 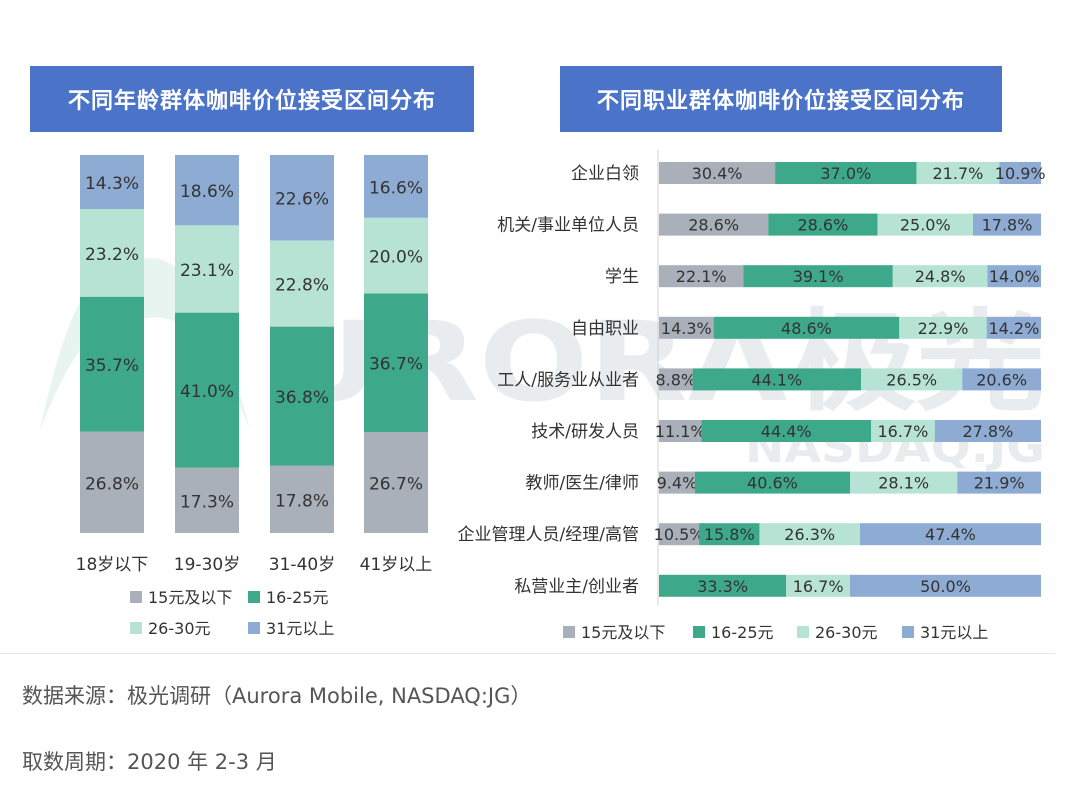 I want to click on data-label: 40.6%, so click(x=772, y=483).